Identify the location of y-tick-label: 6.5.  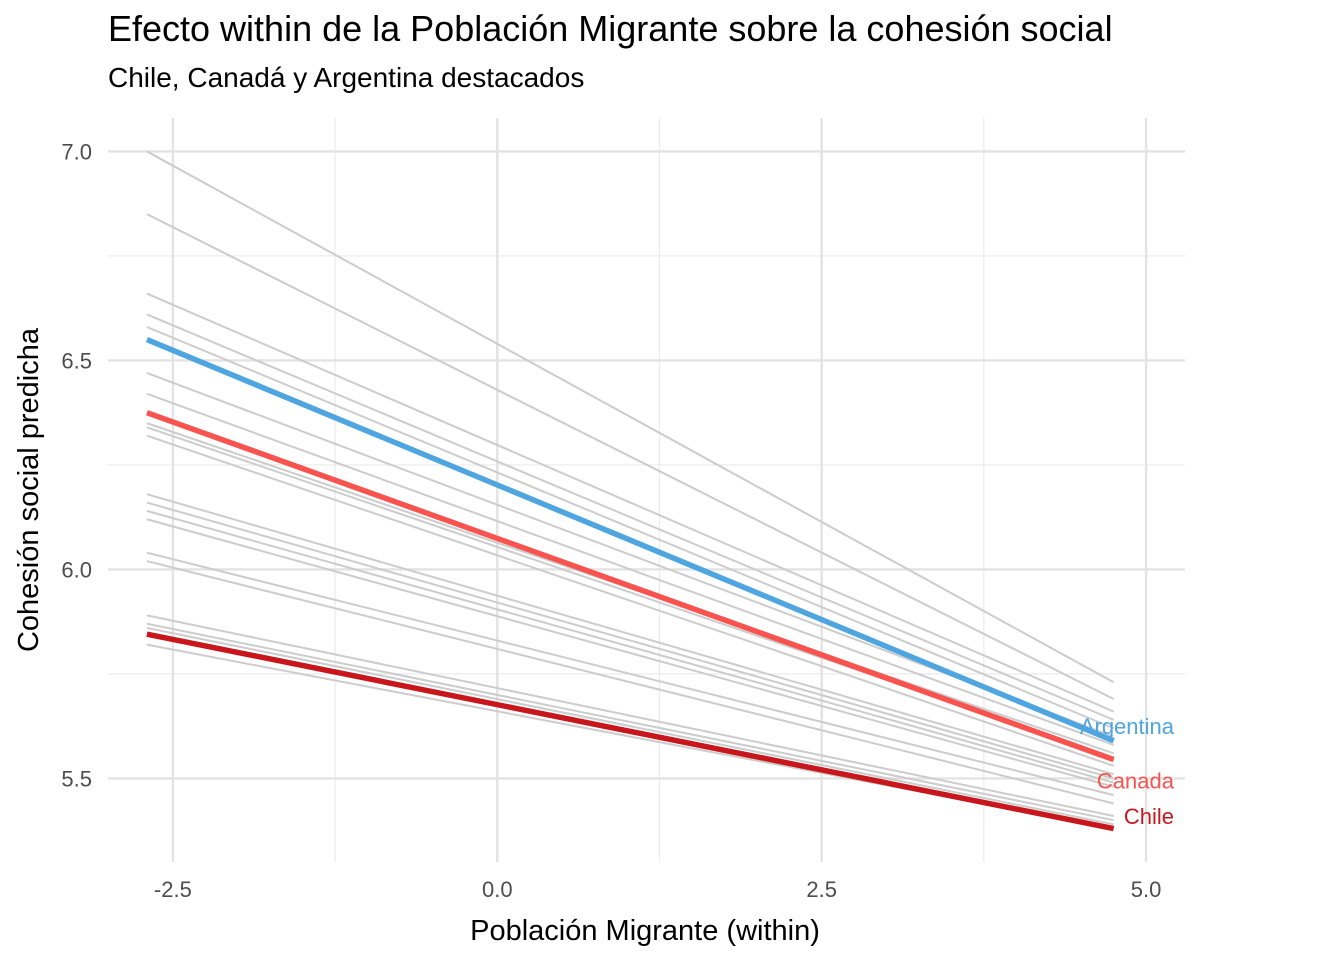
(76, 360).